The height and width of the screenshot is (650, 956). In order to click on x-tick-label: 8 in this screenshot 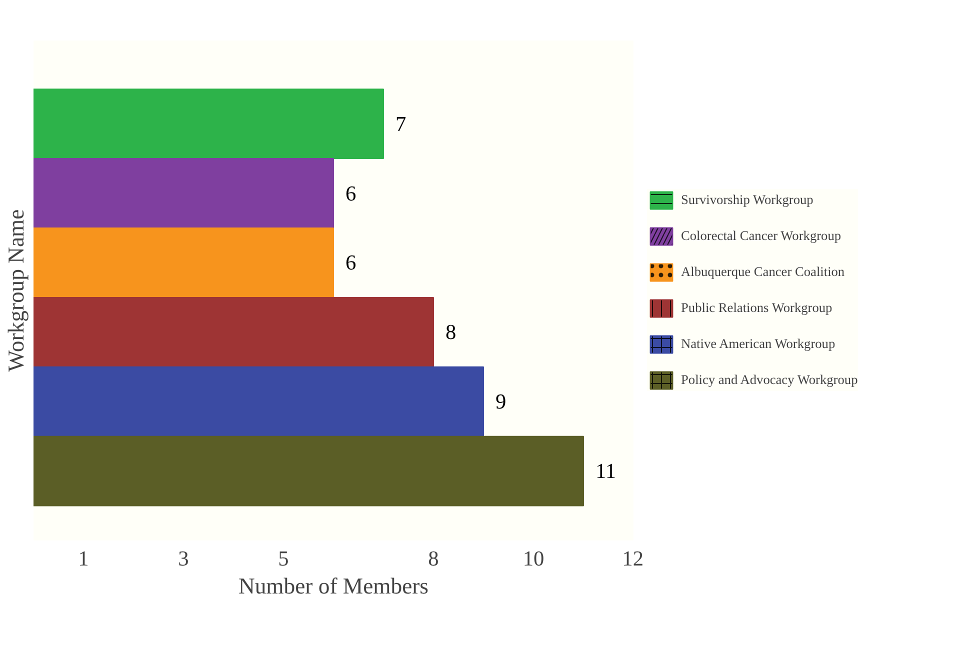, I will do `click(433, 558)`.